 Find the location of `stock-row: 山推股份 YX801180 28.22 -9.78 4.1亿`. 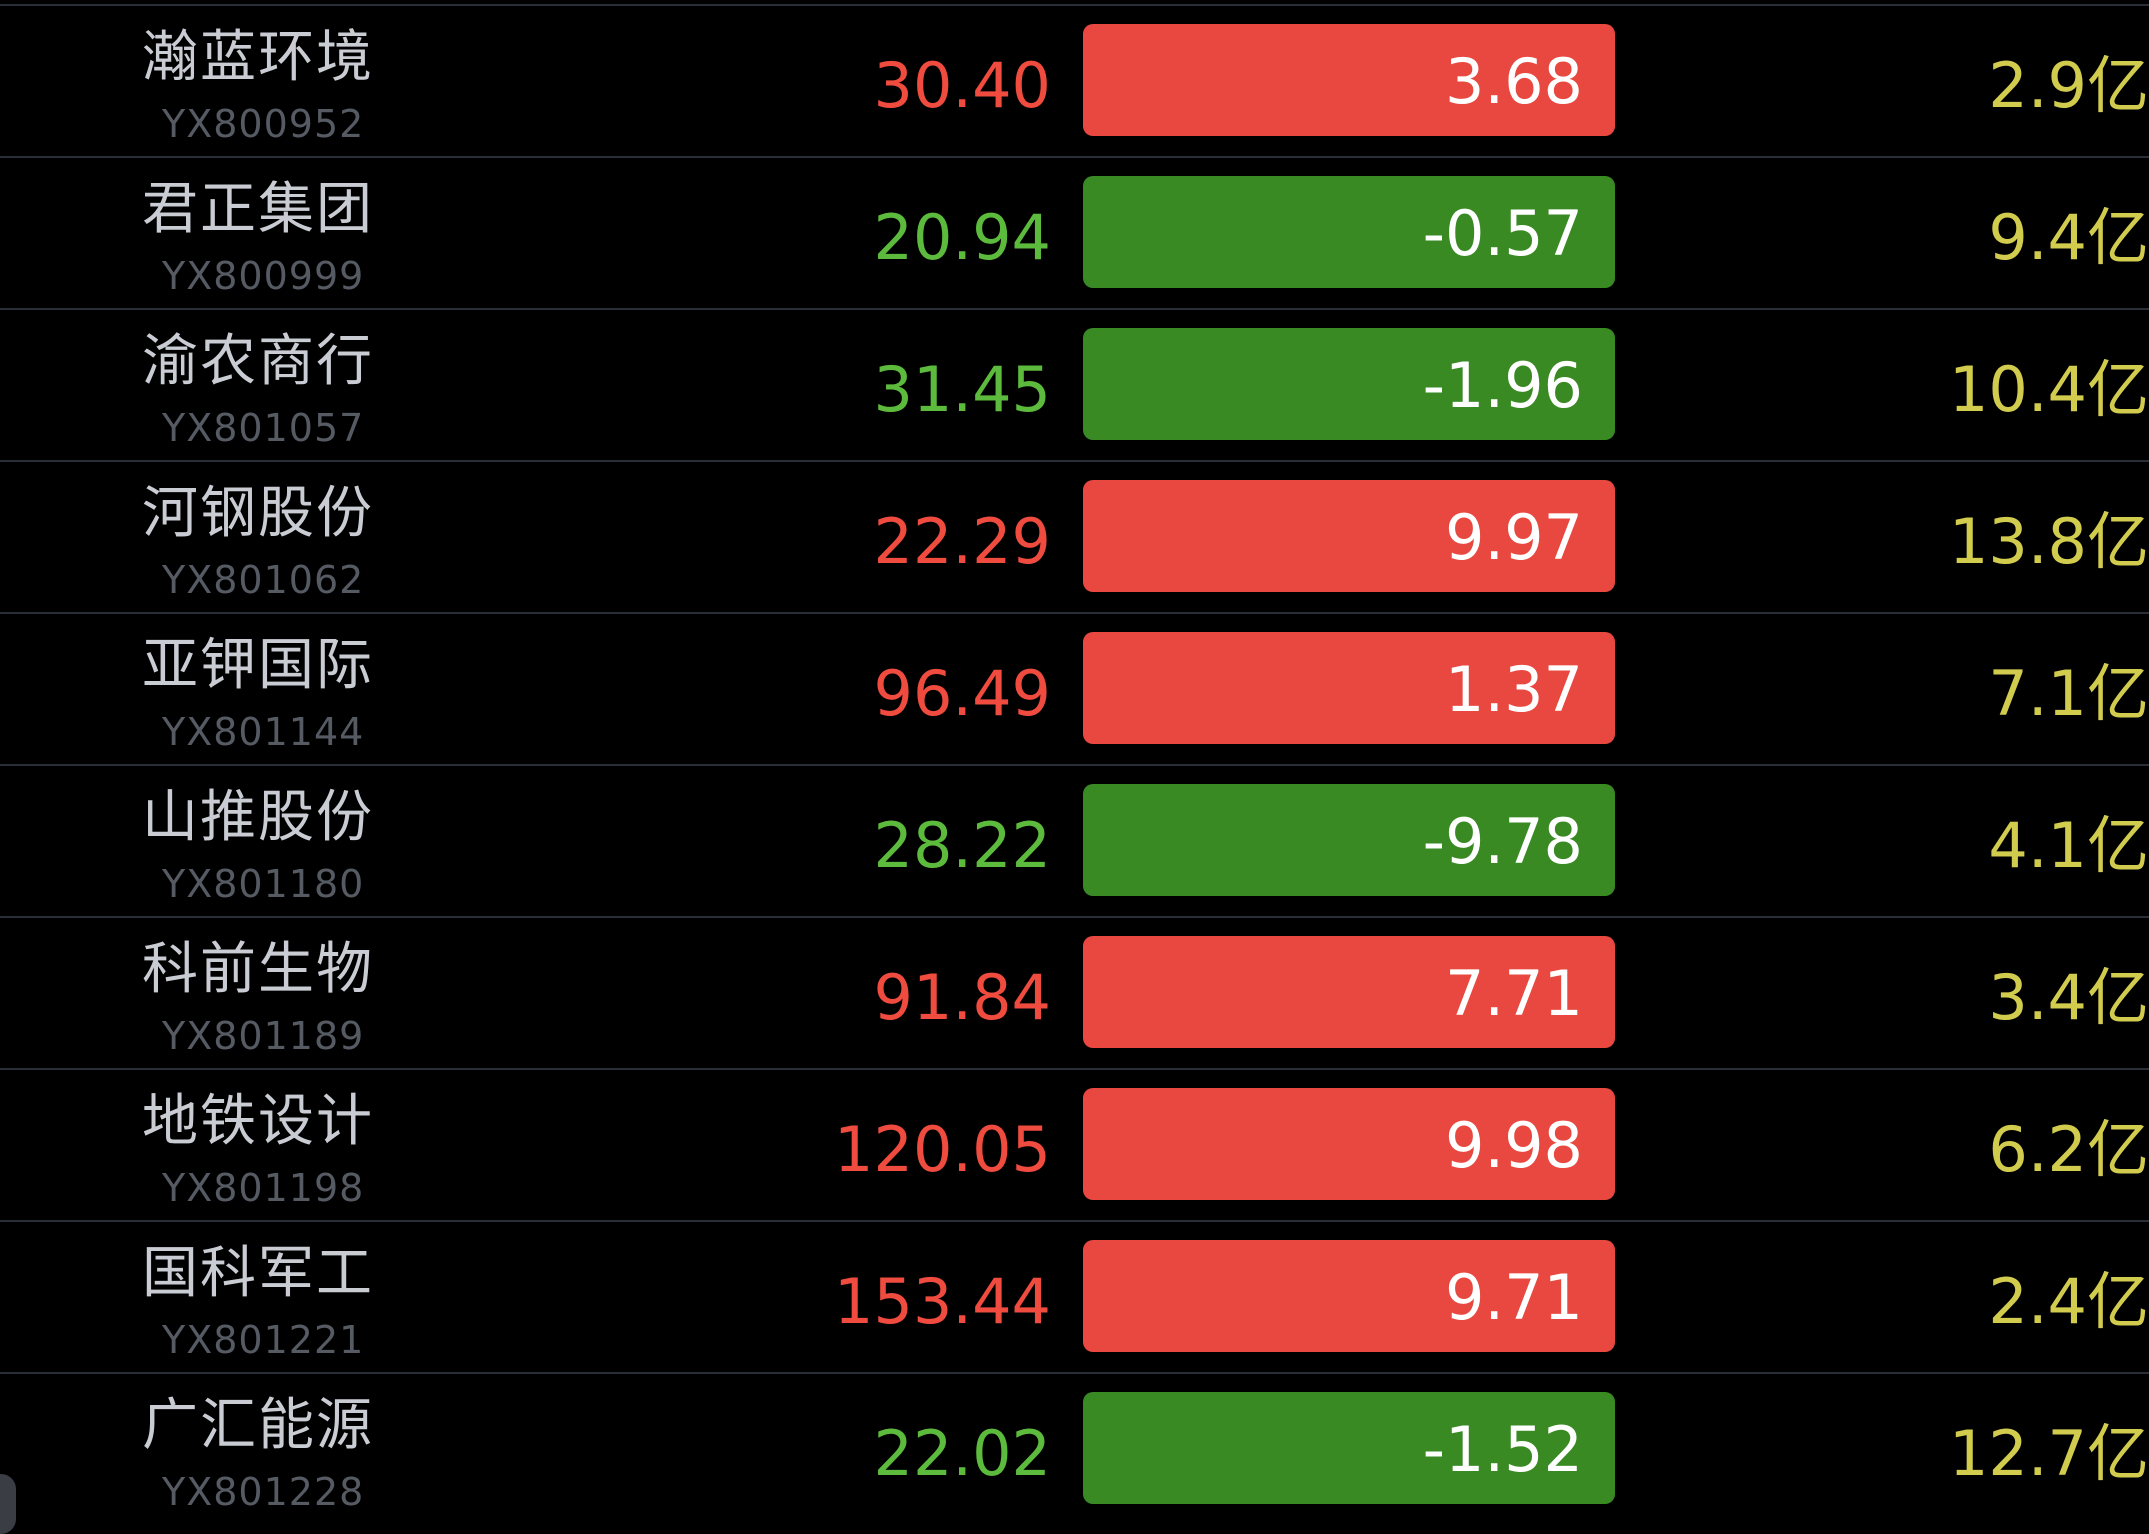

stock-row: 山推股份 YX801180 28.22 -9.78 4.1亿 is located at coordinates (1074, 842).